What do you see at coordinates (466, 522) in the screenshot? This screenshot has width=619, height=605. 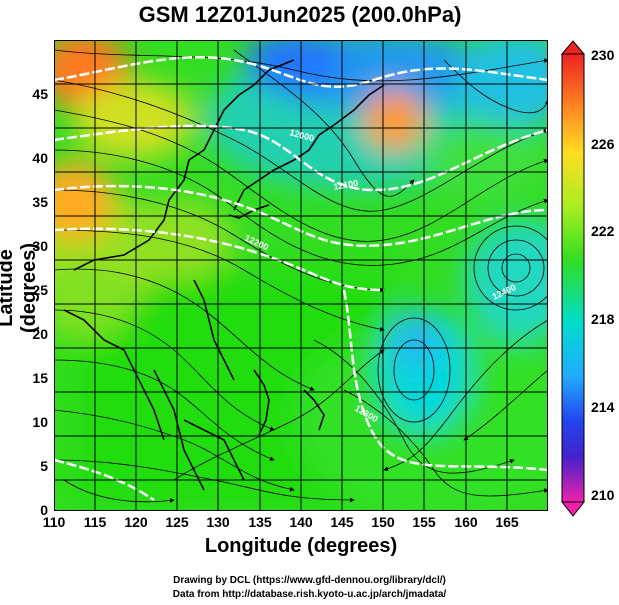 I see `x-tick-label: 160` at bounding box center [466, 522].